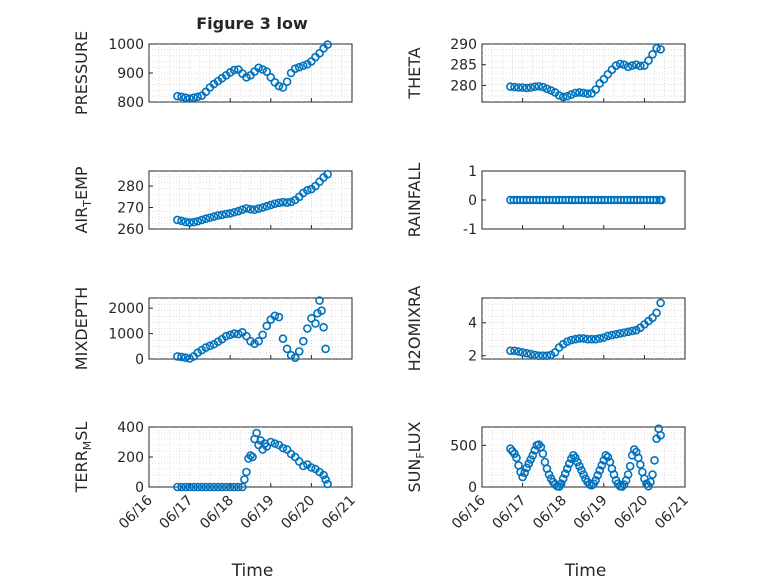  What do you see at coordinates (217, 513) in the screenshot?
I see `x-tick-label: 06/18` at bounding box center [217, 513].